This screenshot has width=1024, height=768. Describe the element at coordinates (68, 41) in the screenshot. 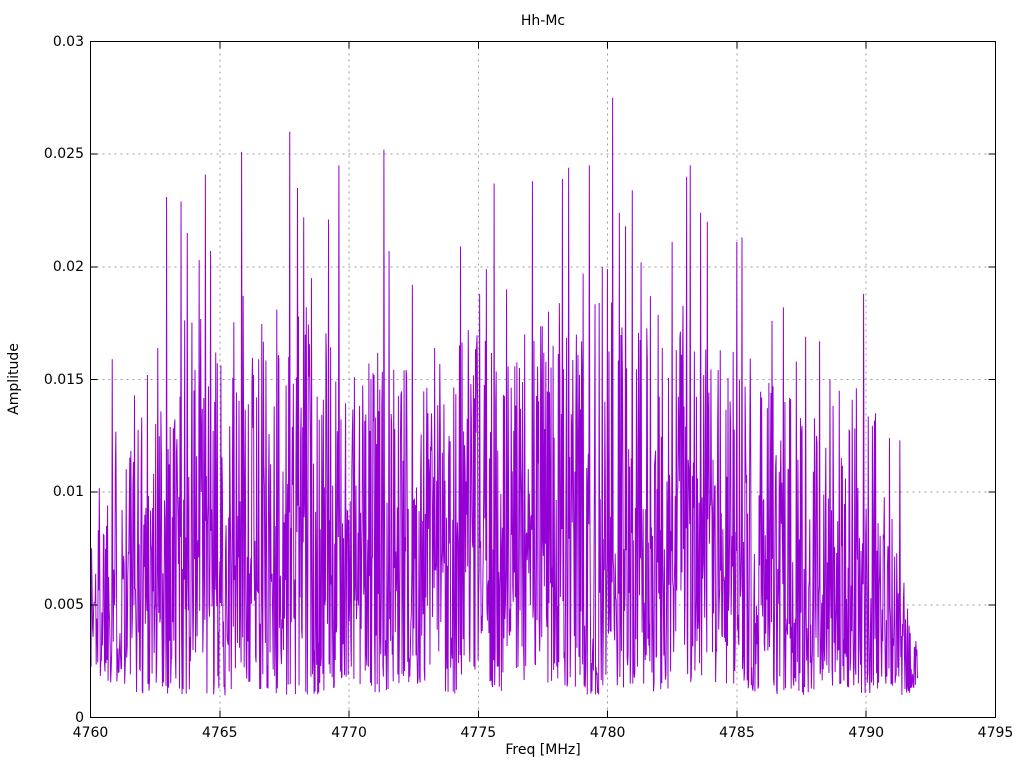

I see `y-tick-label: 0.03` at that location.